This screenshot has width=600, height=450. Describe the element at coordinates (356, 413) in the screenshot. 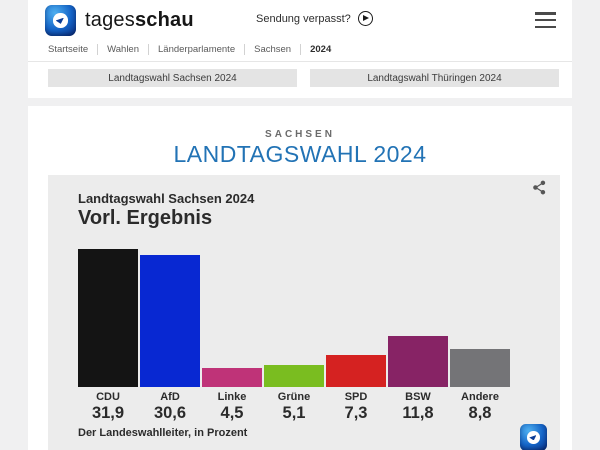

I see `bar-value-label: 7,3` at that location.